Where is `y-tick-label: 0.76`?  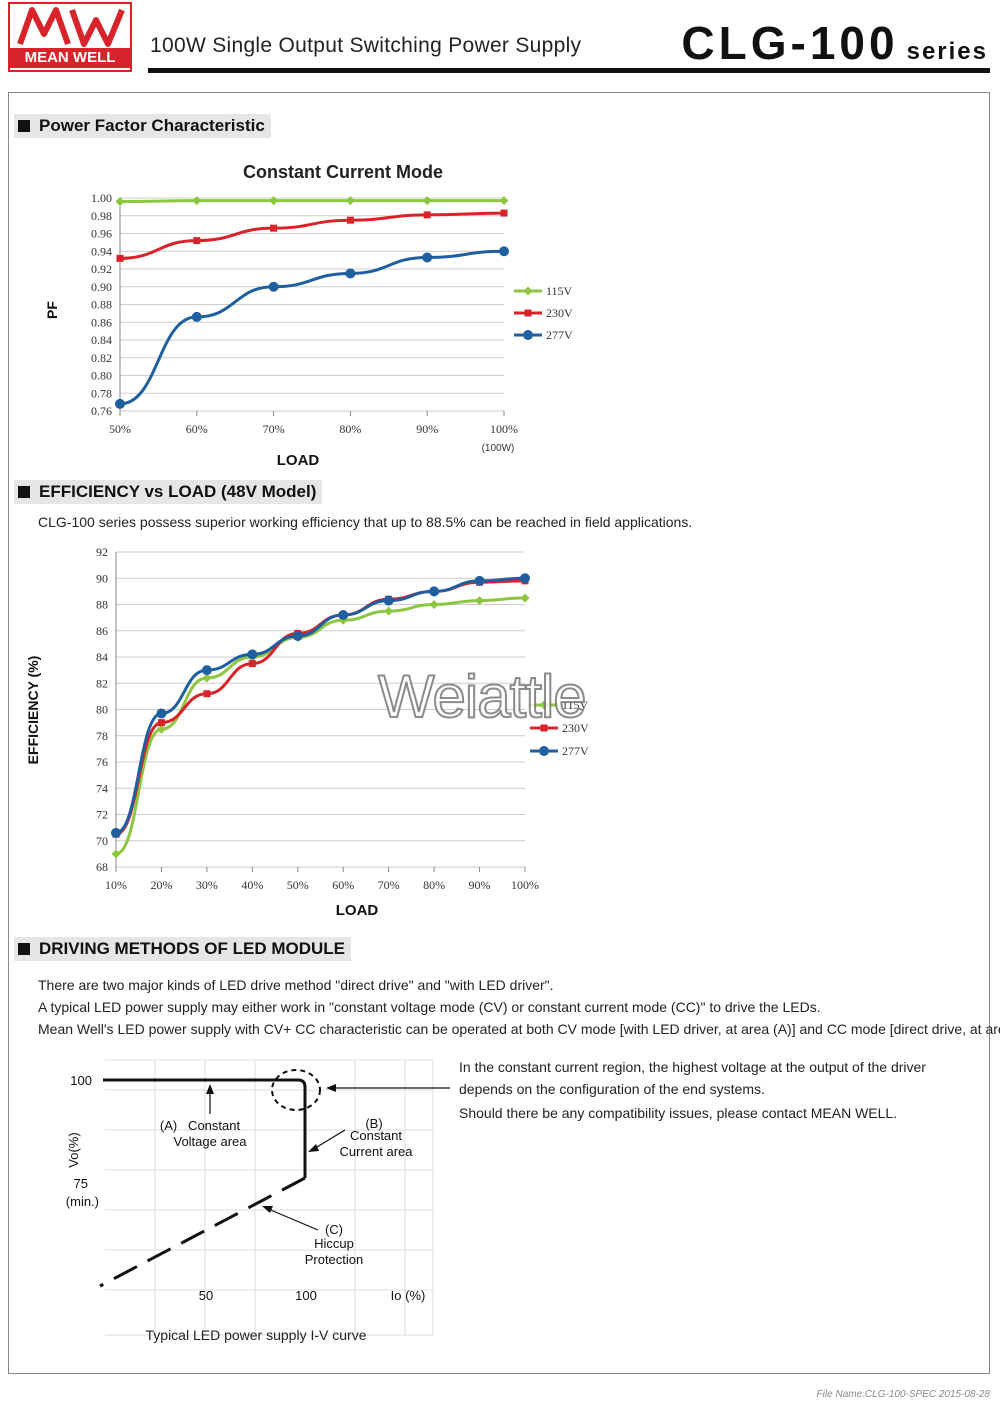
y-tick-label: 0.76 is located at coordinates (101, 411).